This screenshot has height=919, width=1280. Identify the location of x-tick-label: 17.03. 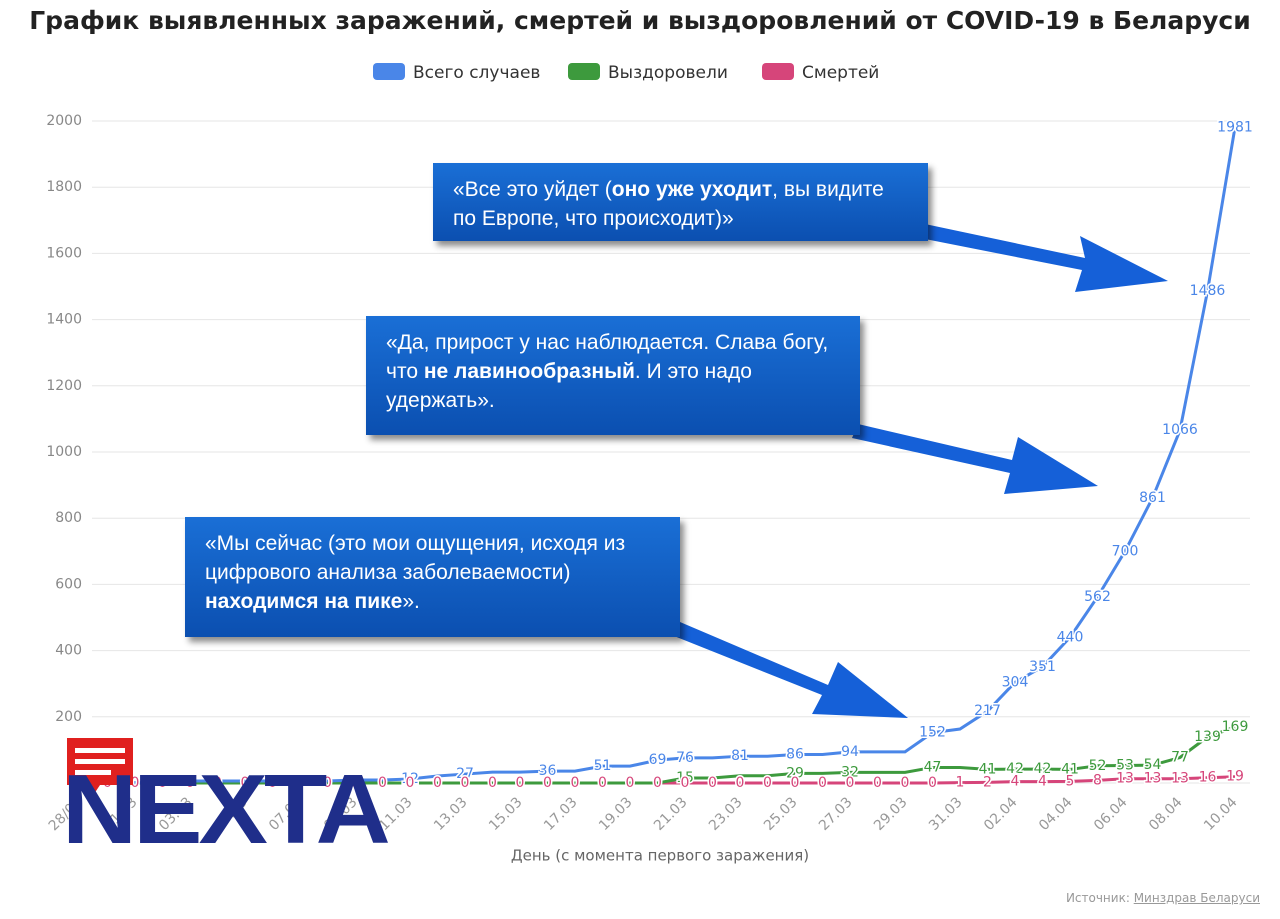
(561, 814).